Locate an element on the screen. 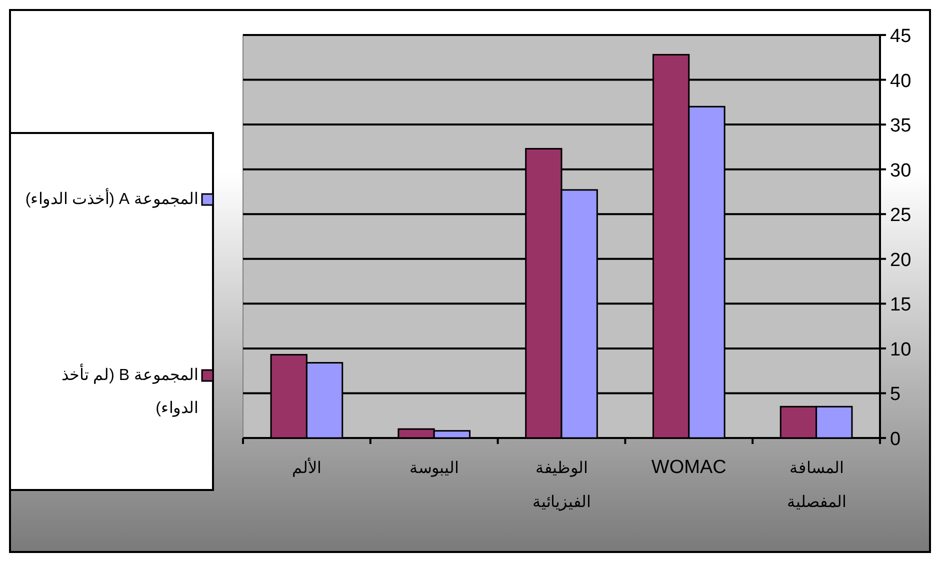 Image resolution: width=940 pixels, height=562 pixels. y-tick-label: 30 is located at coordinates (901, 171).